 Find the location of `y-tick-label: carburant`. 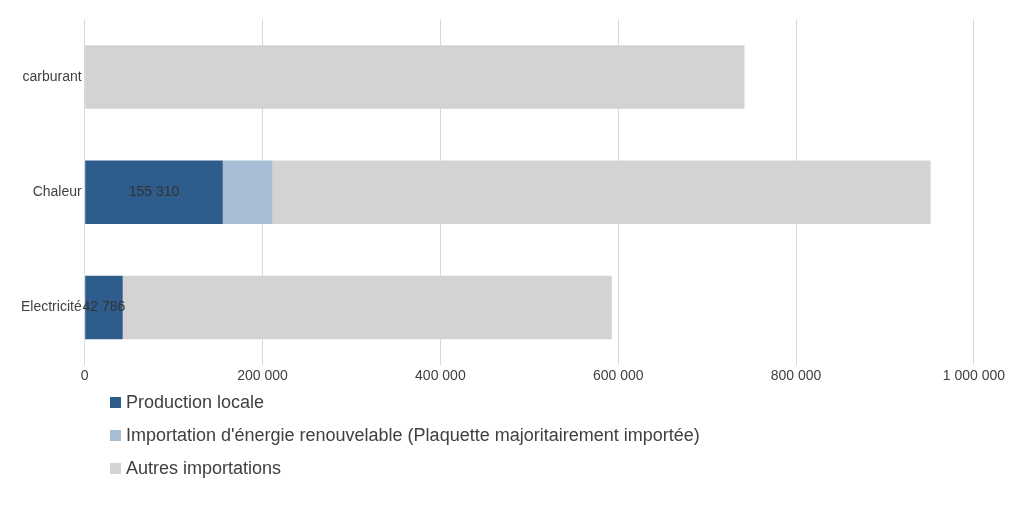

y-tick-label: carburant is located at coordinates (52, 75).